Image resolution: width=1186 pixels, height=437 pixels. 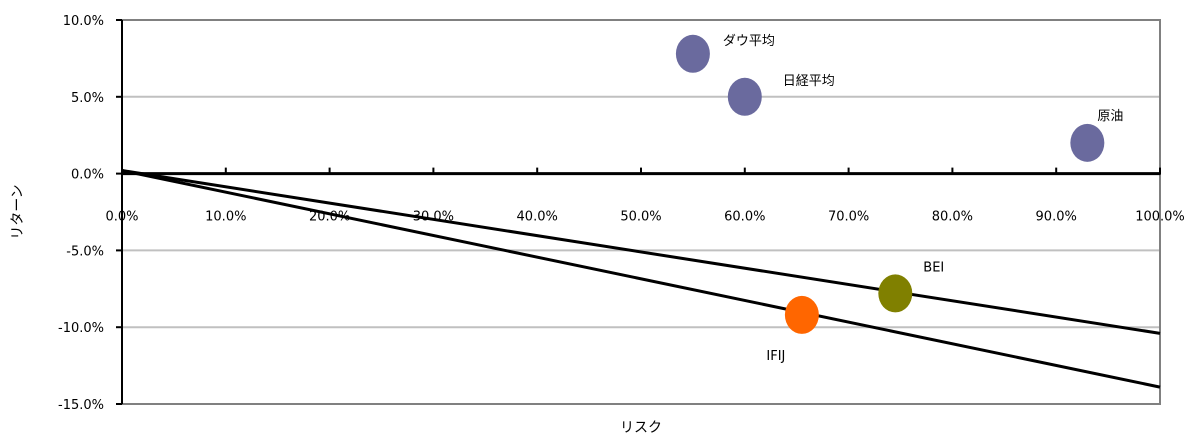 What do you see at coordinates (87, 98) in the screenshot?
I see `y-tick-label: 5.0%` at bounding box center [87, 98].